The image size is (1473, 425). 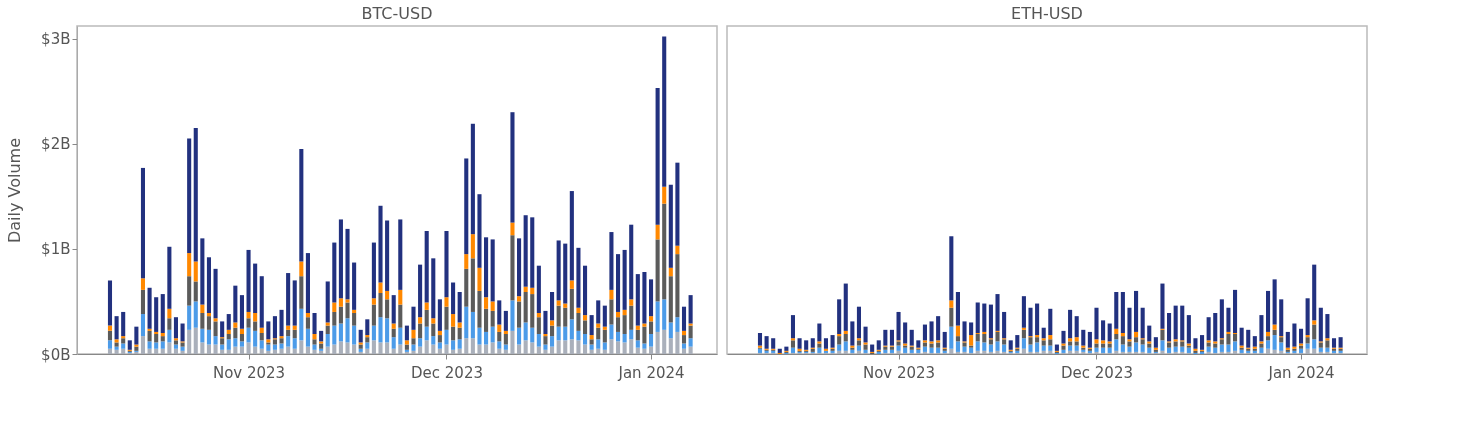 What do you see at coordinates (56, 144) in the screenshot?
I see `y-tick-label: $2B` at bounding box center [56, 144].